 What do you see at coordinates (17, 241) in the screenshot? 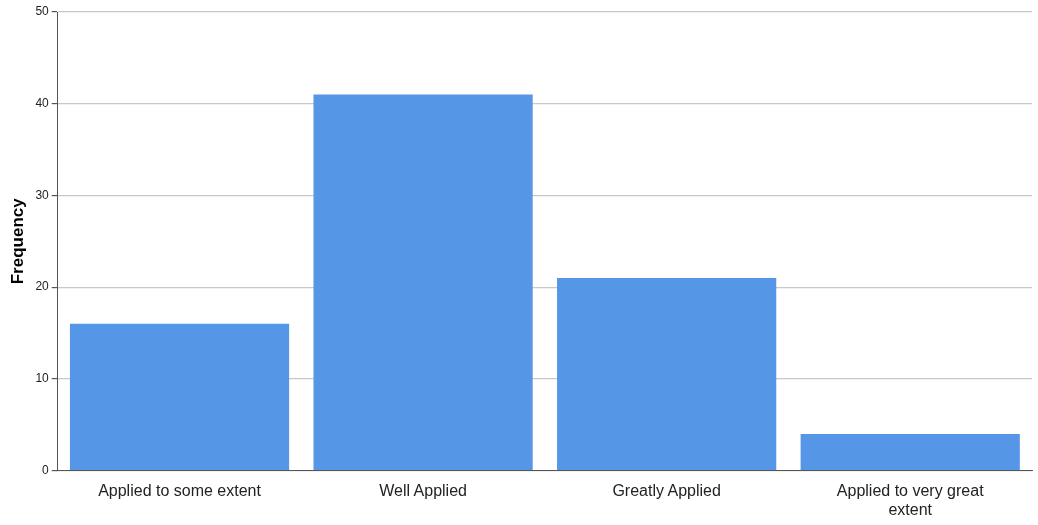
I see `y-axis-title: Frequency` at bounding box center [17, 241].